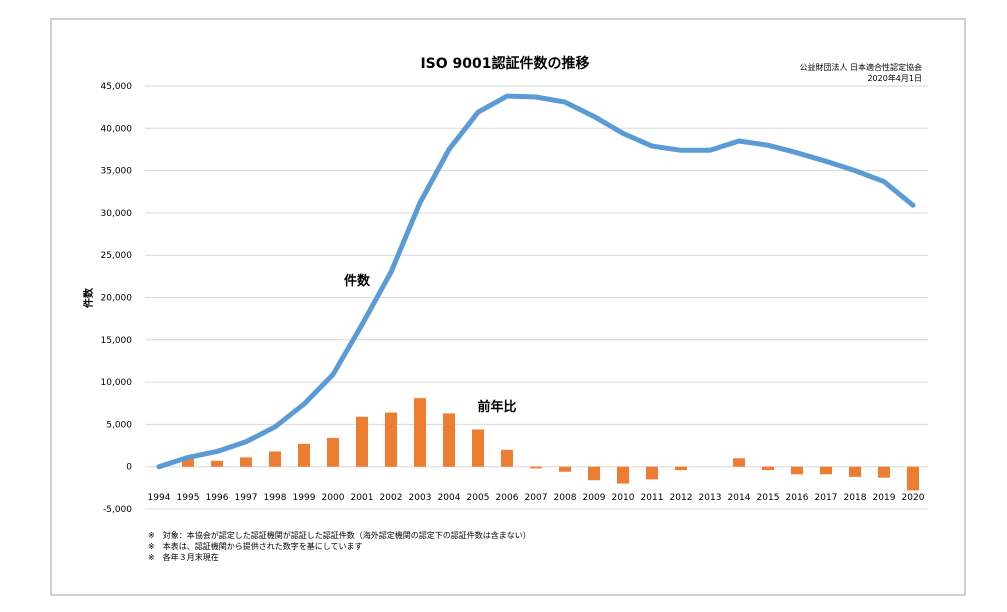 Image resolution: width=1007 pixels, height=612 pixels. What do you see at coordinates (88, 297) in the screenshot?
I see `y-axis-label: 件数` at bounding box center [88, 297].